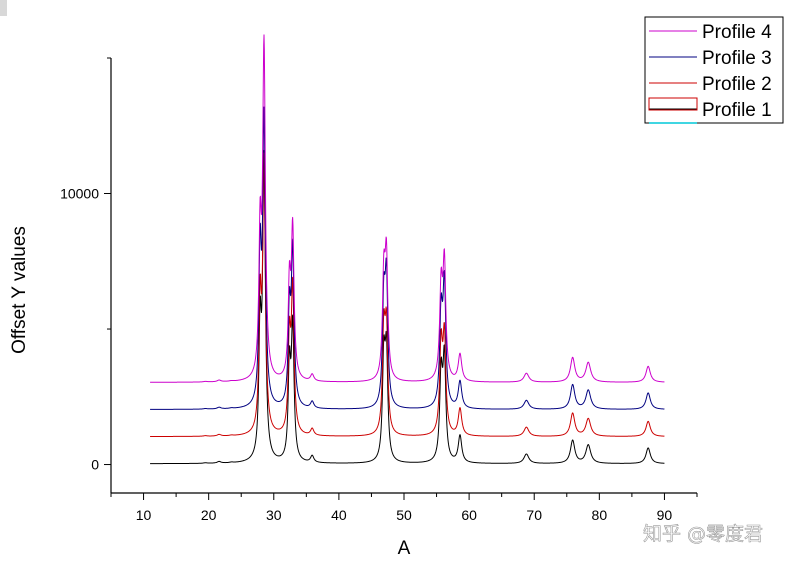 The image size is (801, 567). What do you see at coordinates (3, 8) in the screenshot?
I see `corner-marker` at bounding box center [3, 8].